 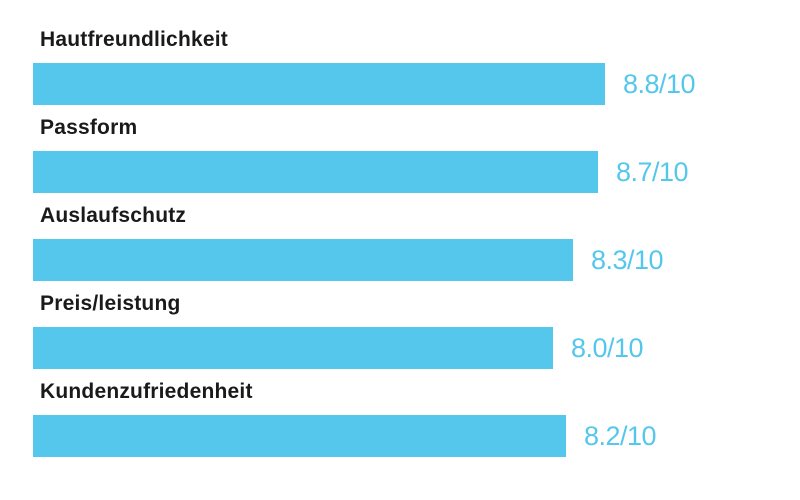 I want to click on rating-bar-line: 8.2/10, so click(x=416, y=436).